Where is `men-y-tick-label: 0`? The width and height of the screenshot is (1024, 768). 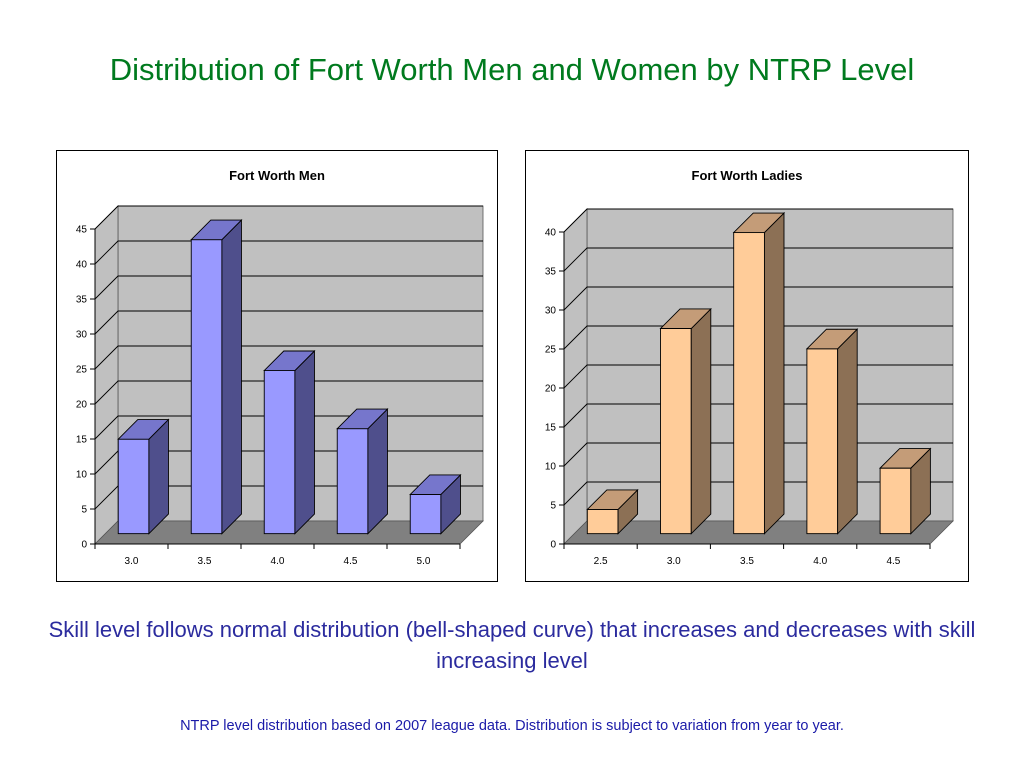
men-y-tick-label: 0 is located at coordinates (84, 545).